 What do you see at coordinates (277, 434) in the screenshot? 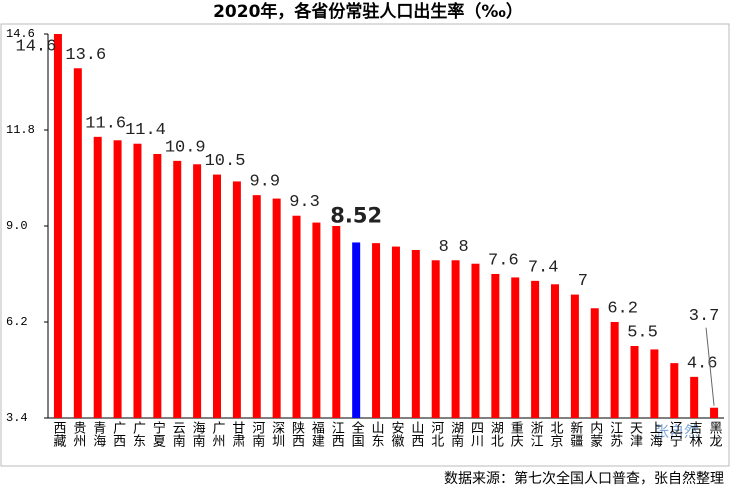
I see `x-tick-label: 深圳` at bounding box center [277, 434].